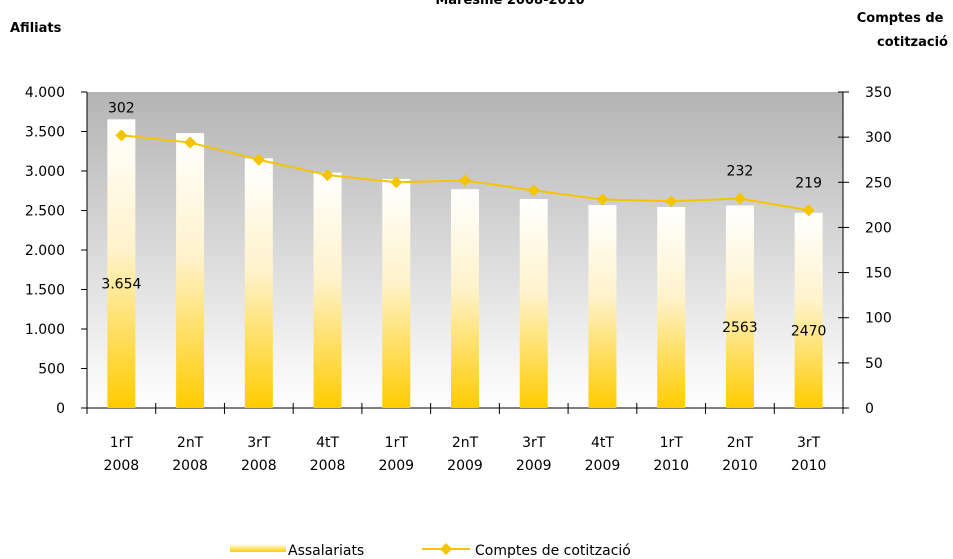  What do you see at coordinates (446, 549) in the screenshot?
I see `legend-marker` at bounding box center [446, 549].